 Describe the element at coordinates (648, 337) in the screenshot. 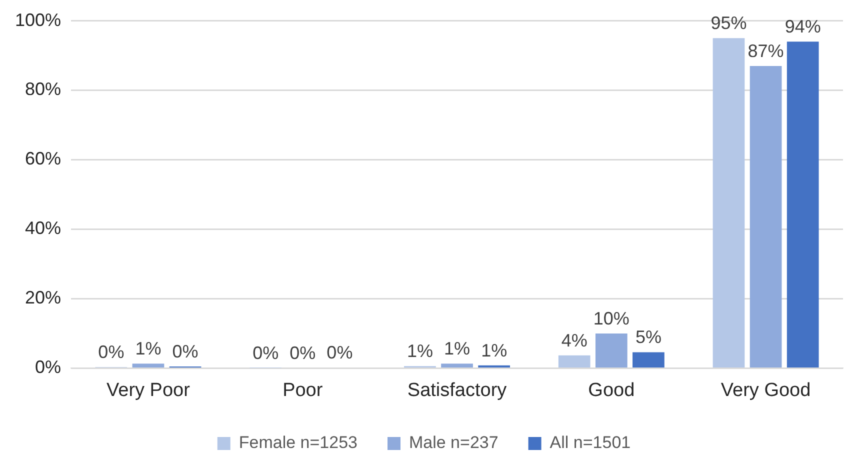

I see `data-label: 5%` at that location.